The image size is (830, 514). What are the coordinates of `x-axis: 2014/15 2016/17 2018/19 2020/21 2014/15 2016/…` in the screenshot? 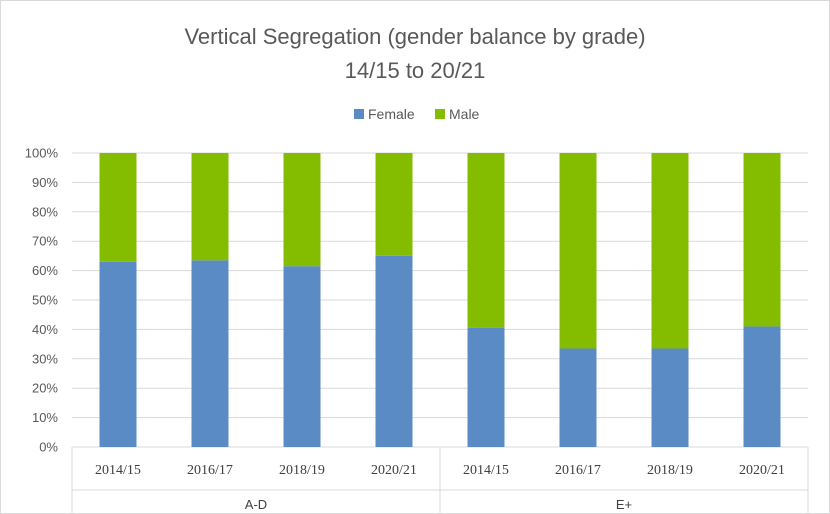 It's located at (440, 480).